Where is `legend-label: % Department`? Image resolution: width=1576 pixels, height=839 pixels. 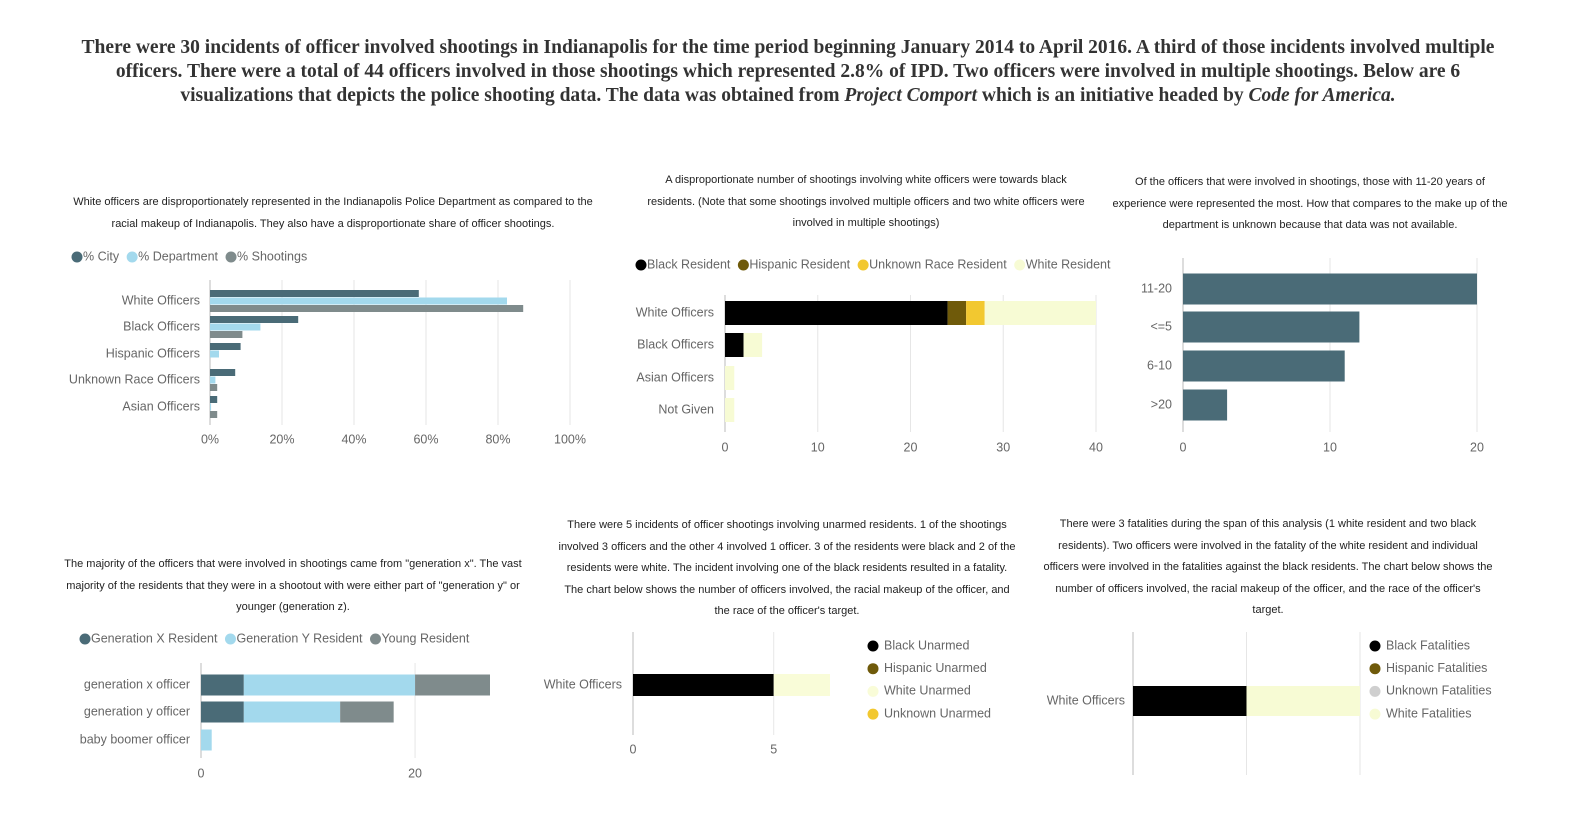 legend-label: % Department is located at coordinates (178, 256).